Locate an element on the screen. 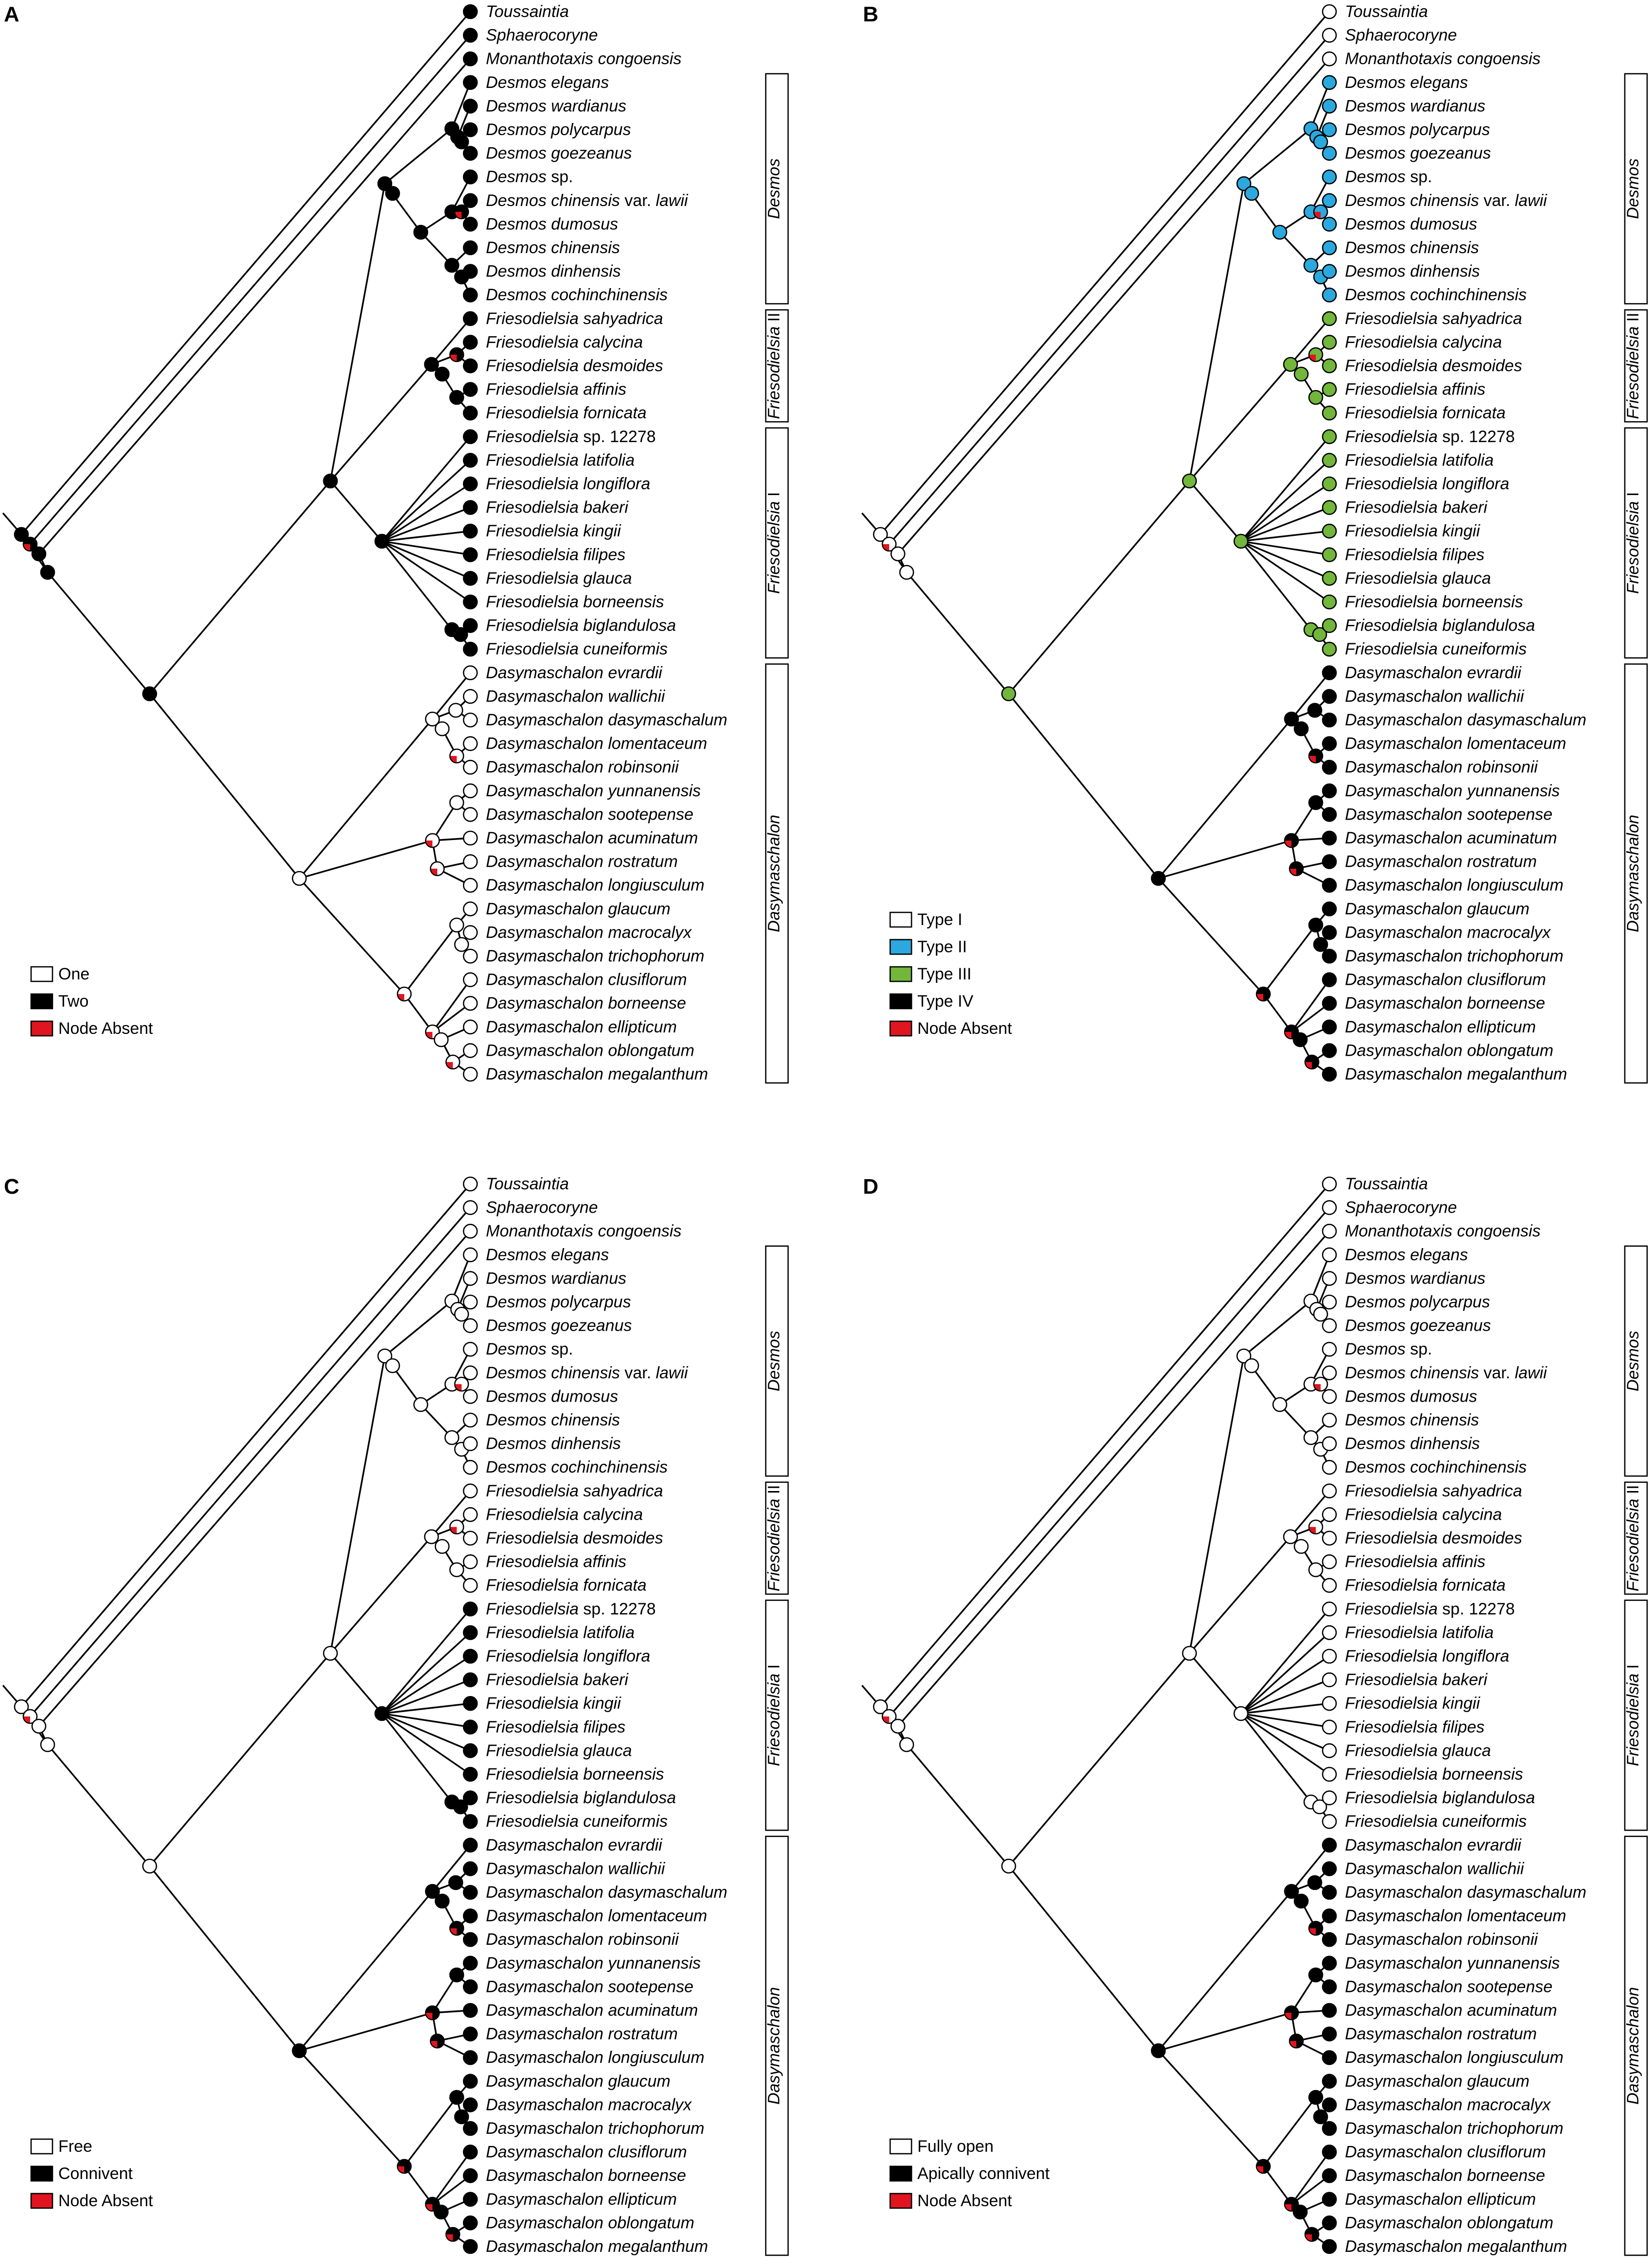 This screenshot has height=2264, width=1652. clade-label: Desmos is located at coordinates (774, 188).